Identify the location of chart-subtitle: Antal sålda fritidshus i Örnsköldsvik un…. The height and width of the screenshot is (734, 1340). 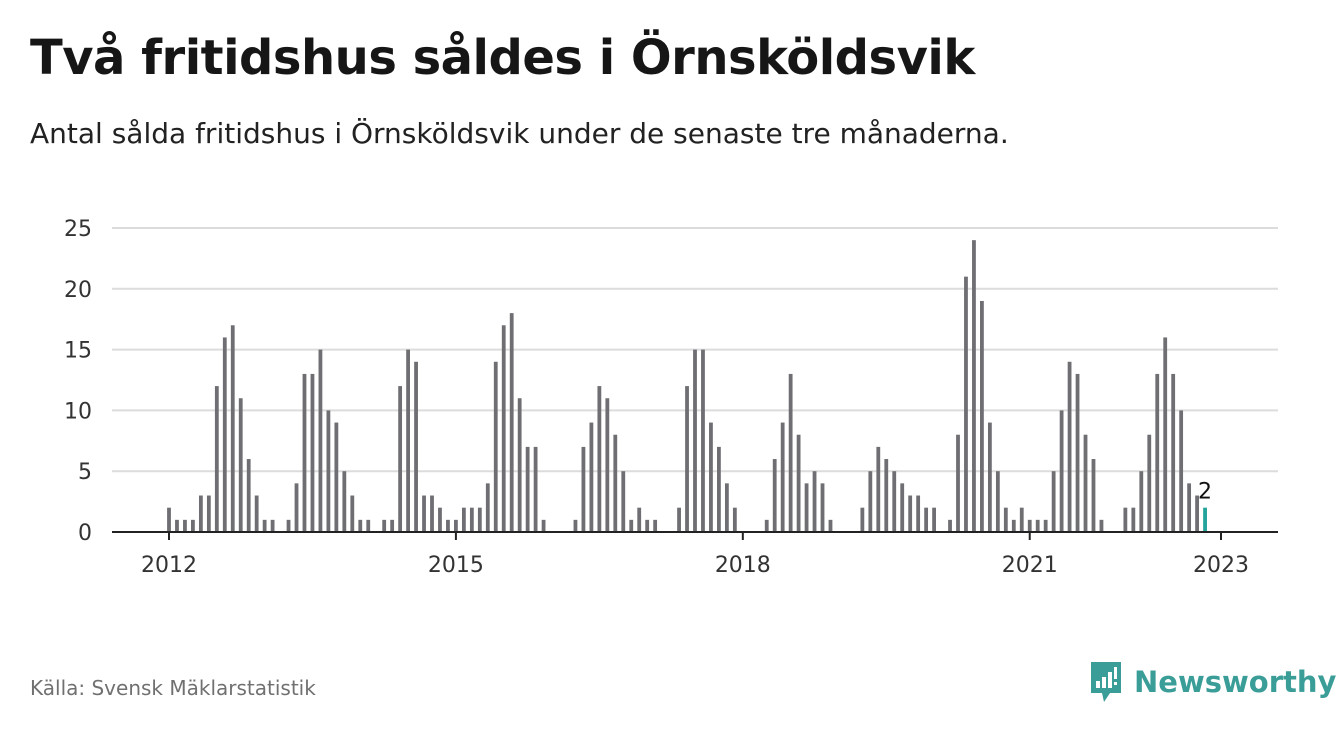
(519, 133).